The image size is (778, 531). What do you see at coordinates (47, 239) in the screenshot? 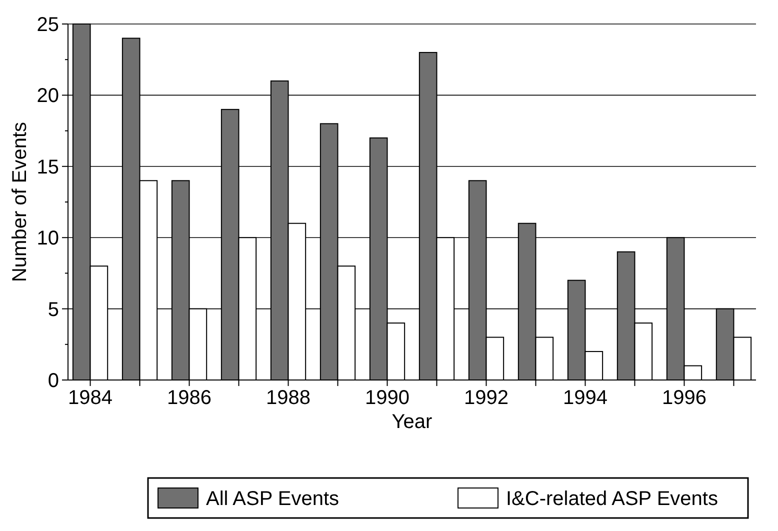
I see `y-tick-label: 10` at bounding box center [47, 239].